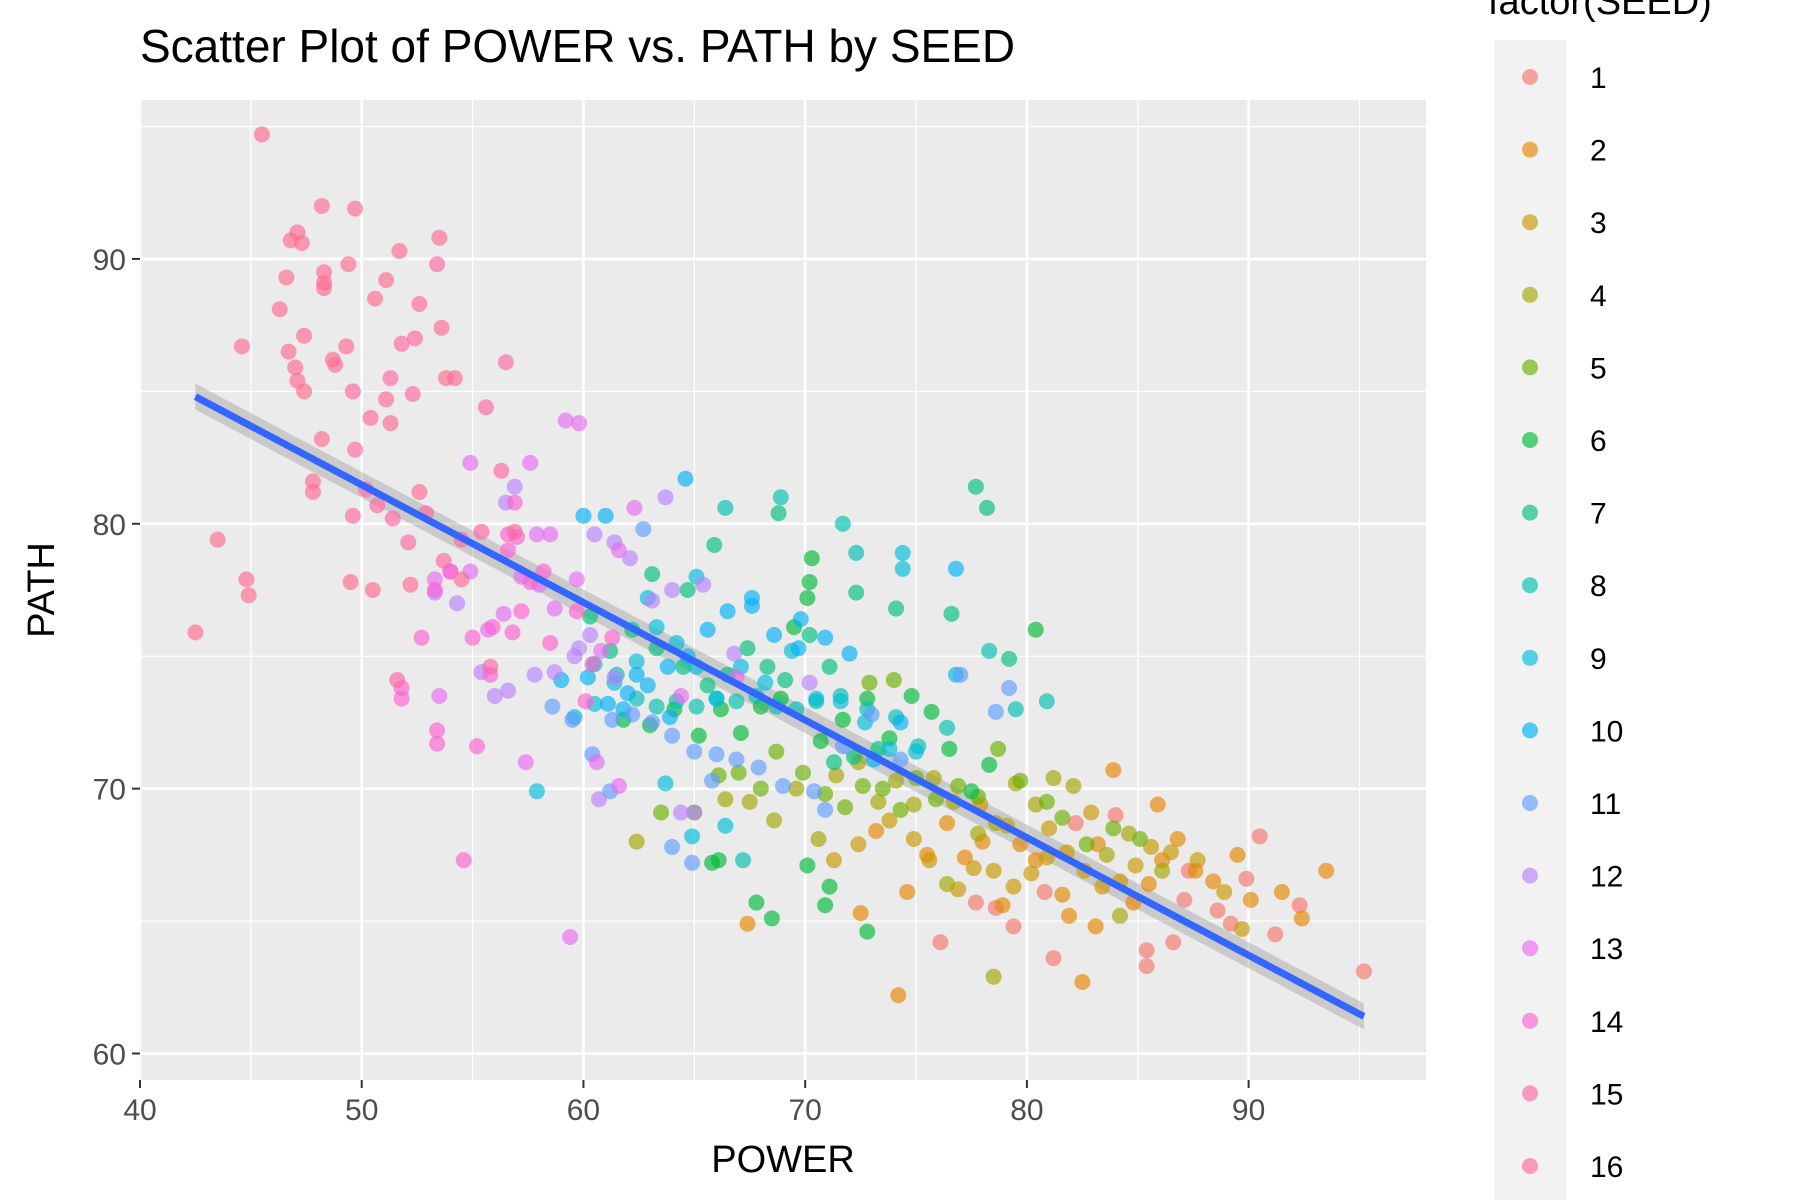 The height and width of the screenshot is (1200, 1800). What do you see at coordinates (116, 658) in the screenshot?
I see `y-axis: 60 70 80 90` at bounding box center [116, 658].